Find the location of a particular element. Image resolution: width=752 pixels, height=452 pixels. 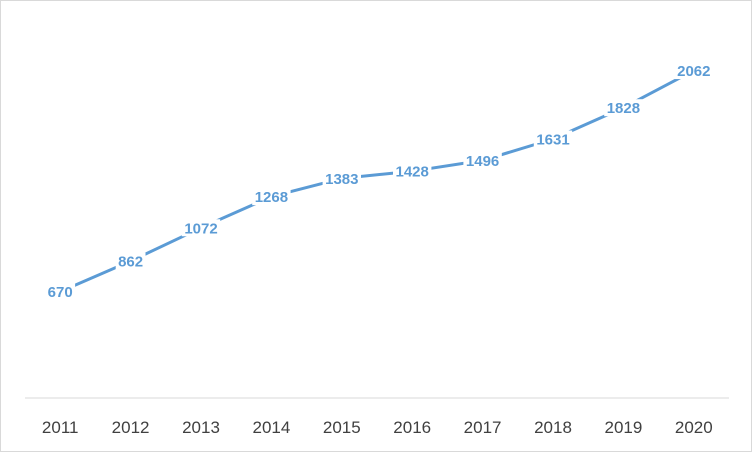

x-tick-label: 2012 is located at coordinates (131, 427).